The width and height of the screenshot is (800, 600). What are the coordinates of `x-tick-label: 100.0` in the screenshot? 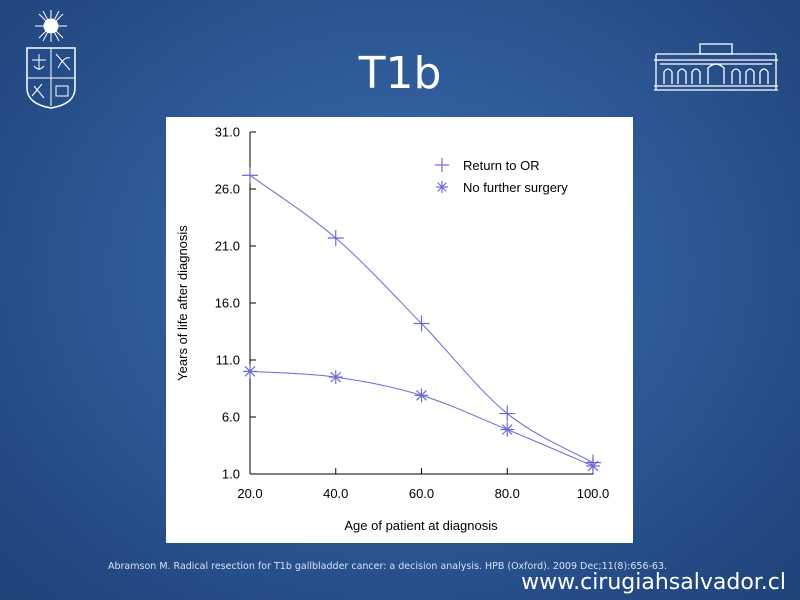 It's located at (593, 493).